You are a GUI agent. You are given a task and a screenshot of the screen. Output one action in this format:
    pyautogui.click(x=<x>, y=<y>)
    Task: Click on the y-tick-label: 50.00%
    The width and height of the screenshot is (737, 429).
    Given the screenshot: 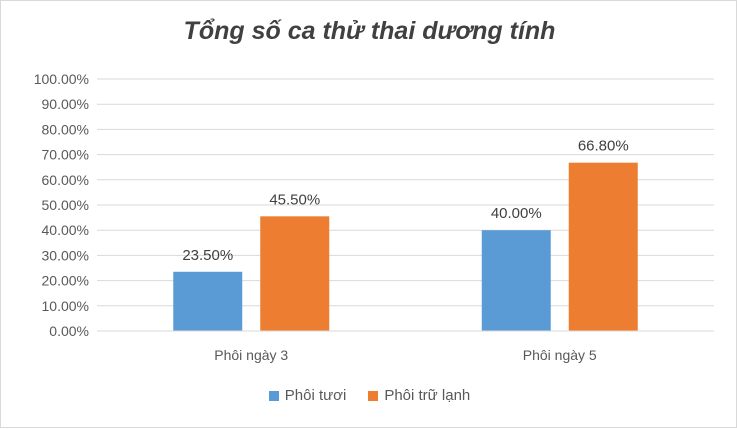 What is the action you would take?
    pyautogui.click(x=65, y=205)
    